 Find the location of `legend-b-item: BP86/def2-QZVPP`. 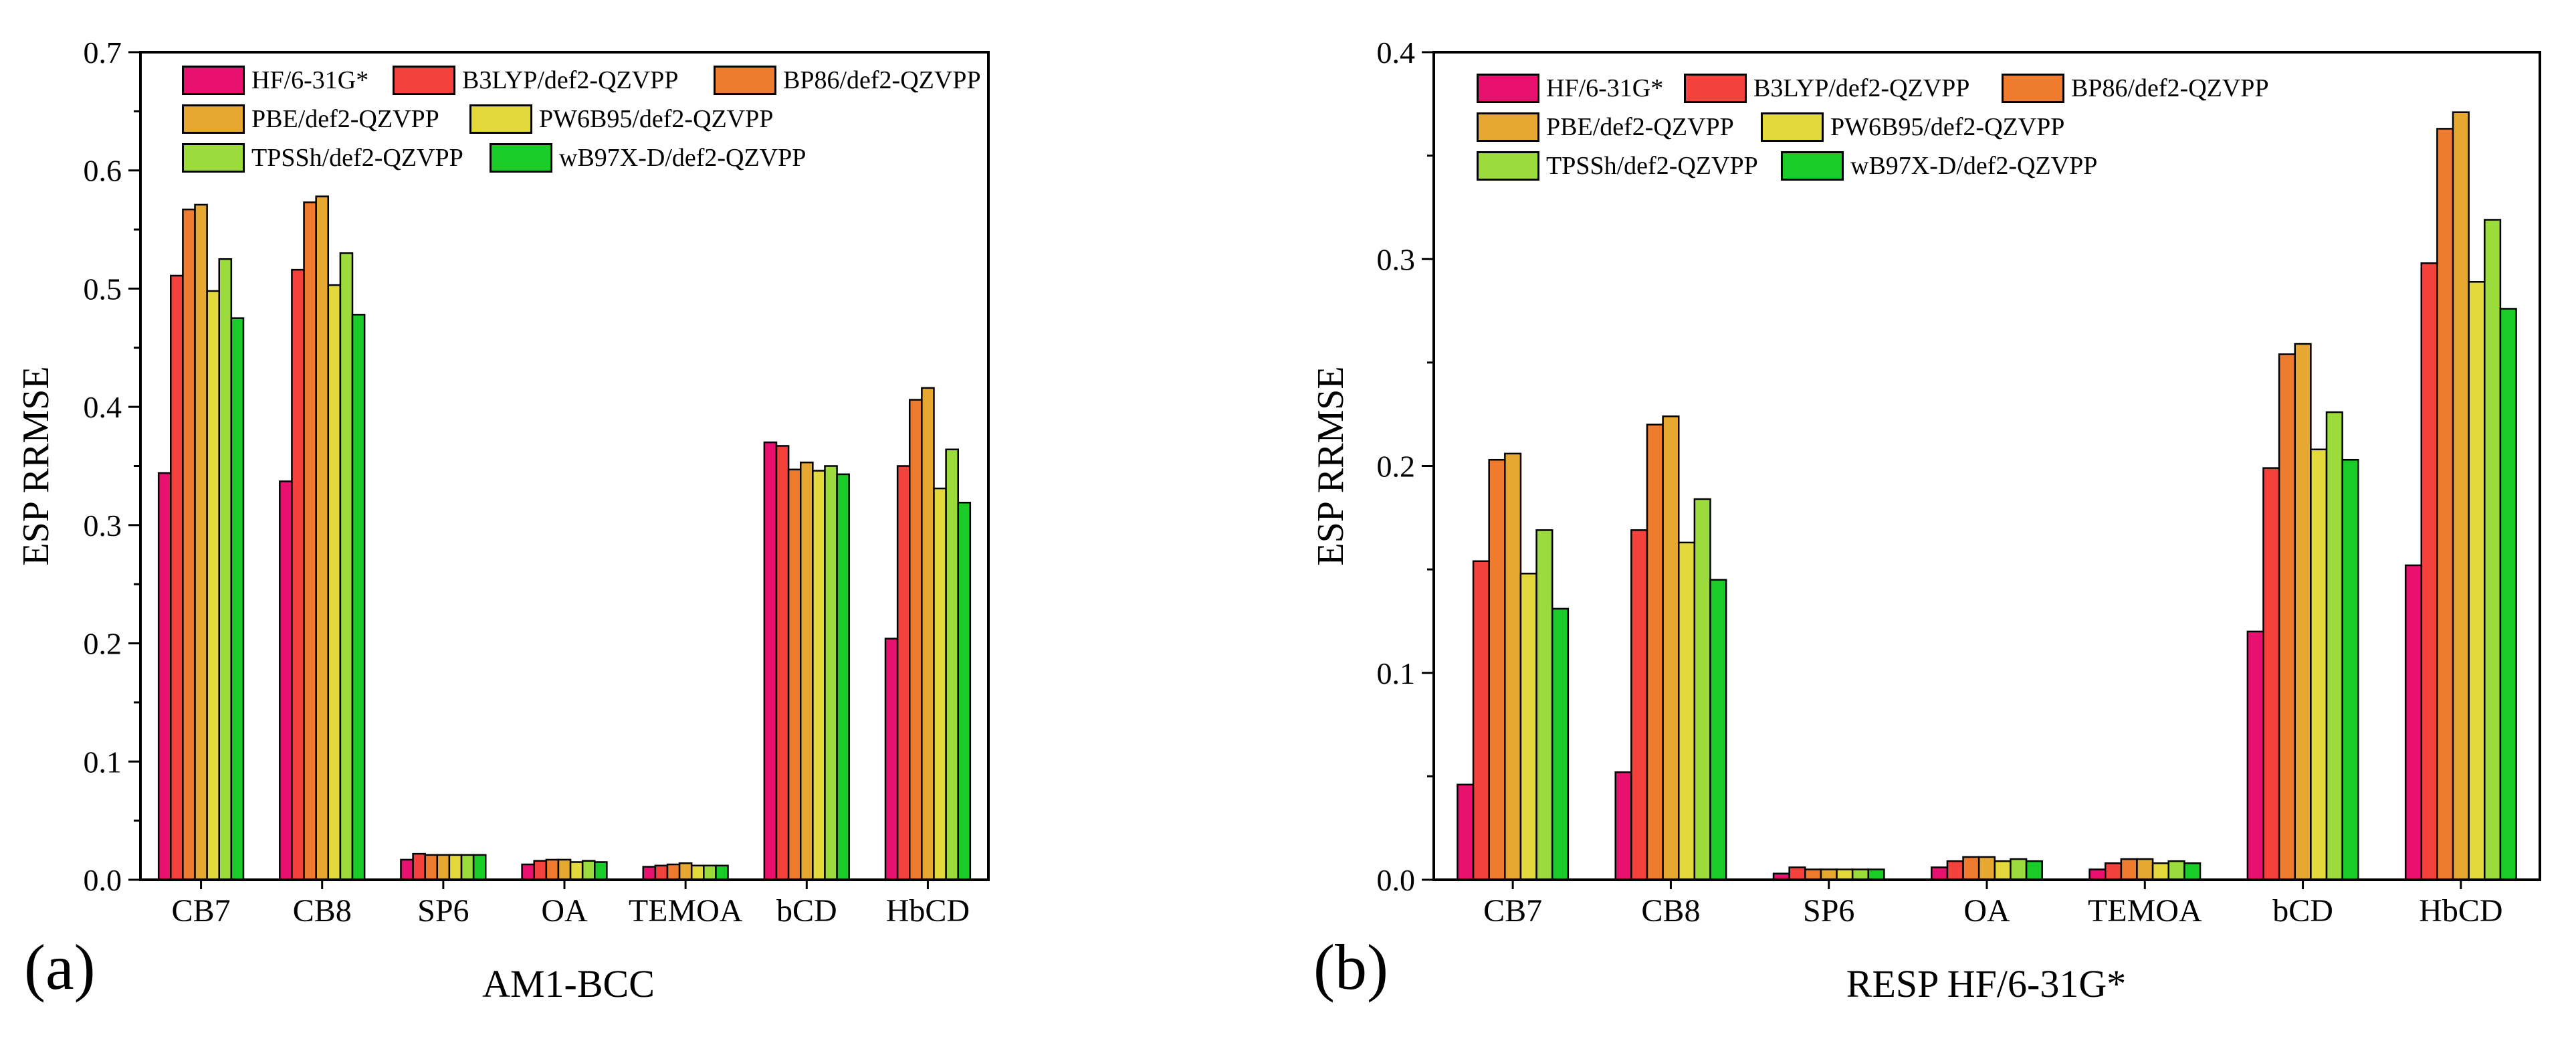

legend-b-item: BP86/def2-QZVPP is located at coordinates (2135, 88).